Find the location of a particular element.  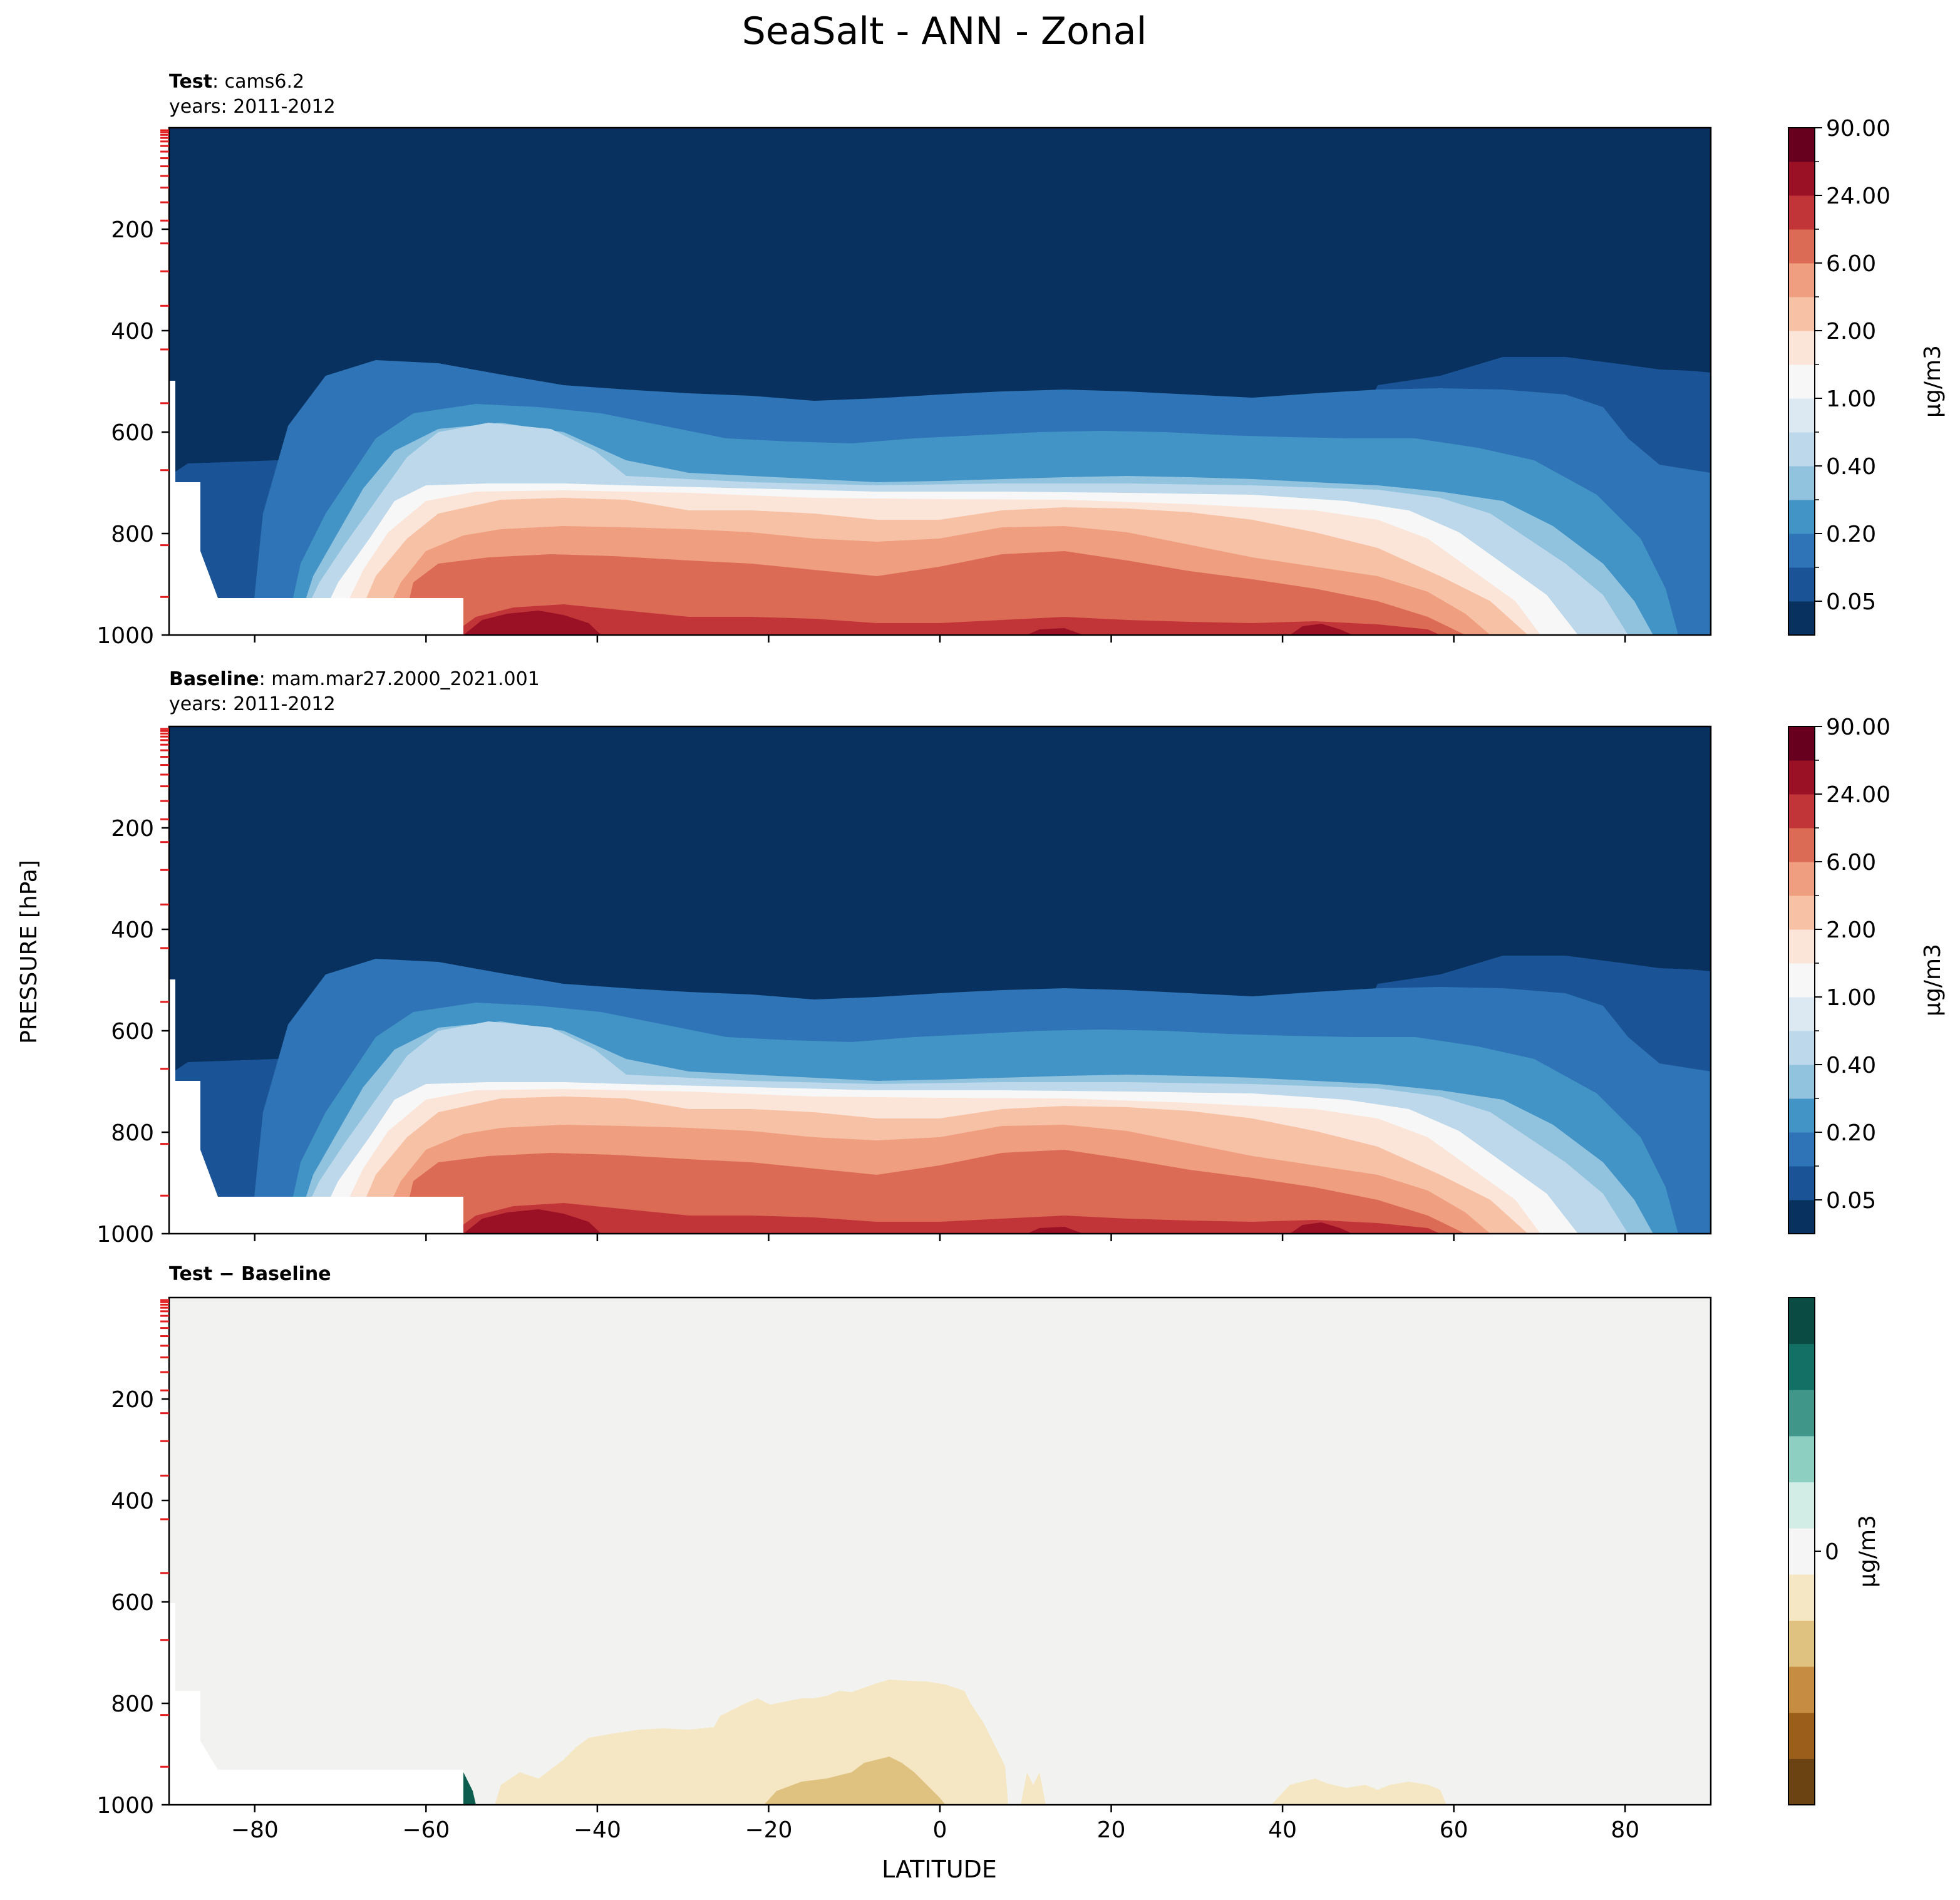

panel-baseline-colorbar: 0.05 0.20 0.40 1.00 2.00 6.00 24.00 90.00 μg/m3 is located at coordinates (1867, 974).